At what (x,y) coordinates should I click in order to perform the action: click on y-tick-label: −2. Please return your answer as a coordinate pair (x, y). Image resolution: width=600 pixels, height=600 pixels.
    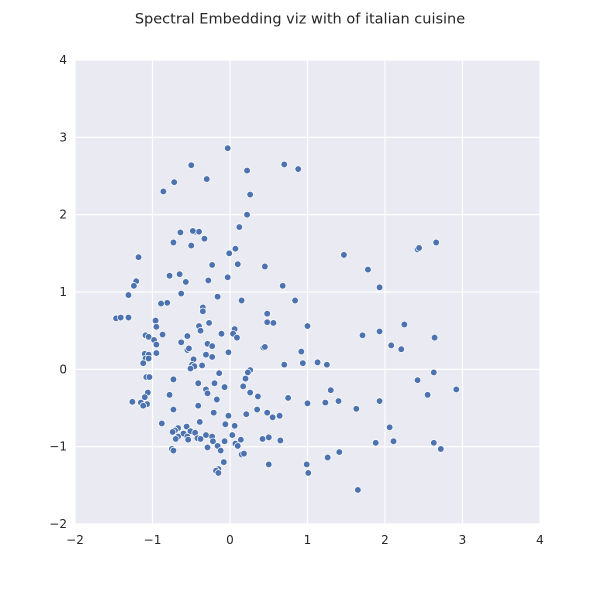
    Looking at the image, I should click on (58, 524).